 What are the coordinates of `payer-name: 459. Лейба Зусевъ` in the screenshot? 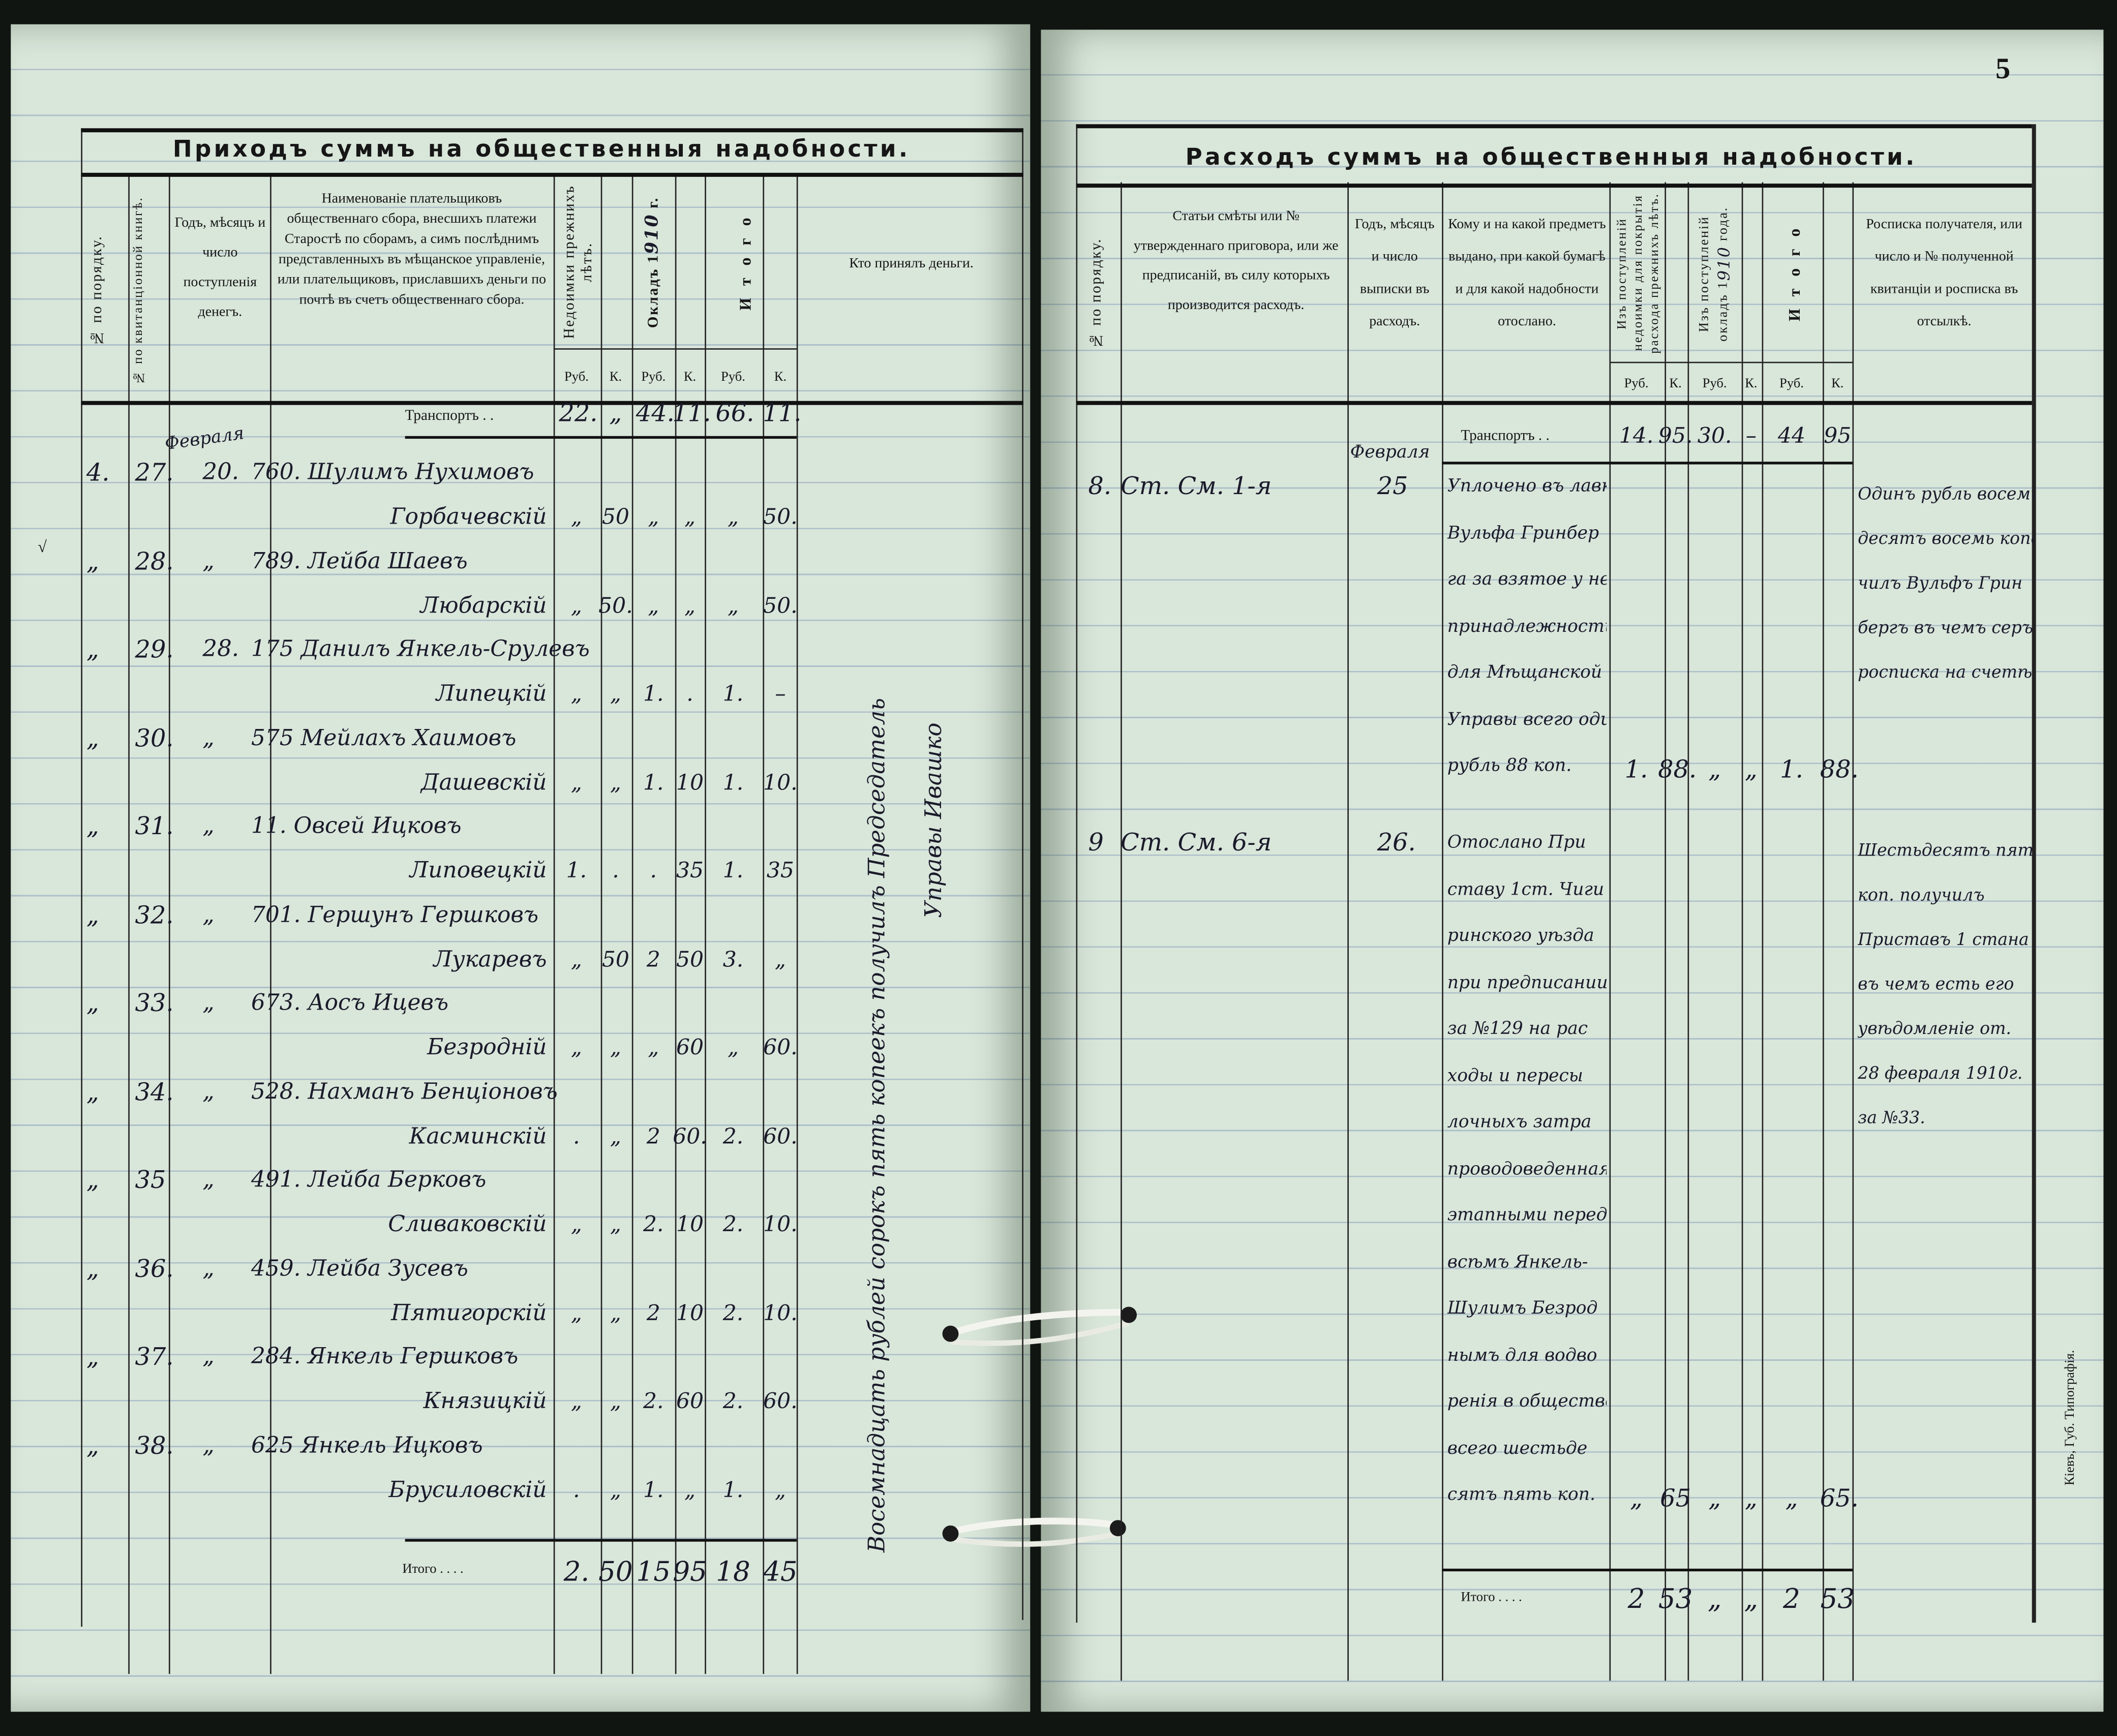 It's located at (360, 1268).